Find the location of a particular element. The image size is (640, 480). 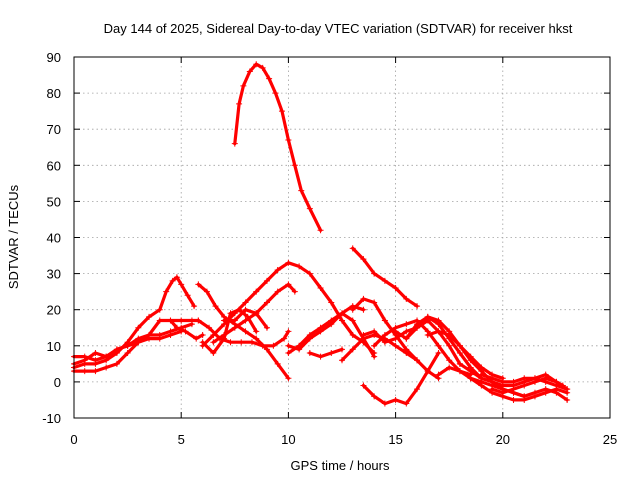

x-tick-label: 0 is located at coordinates (73, 439).